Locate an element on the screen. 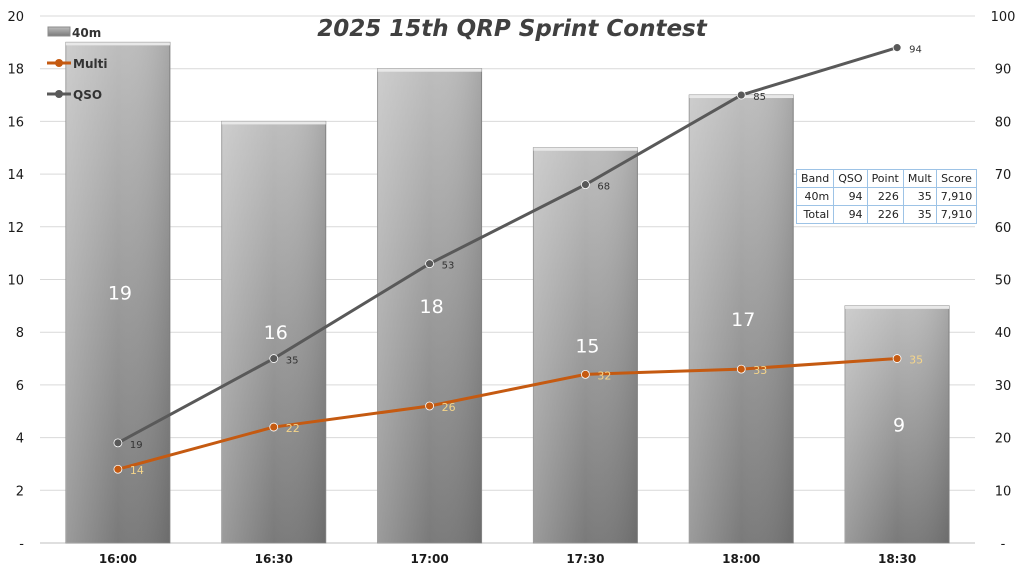  bar-label: 16 is located at coordinates (276, 333).